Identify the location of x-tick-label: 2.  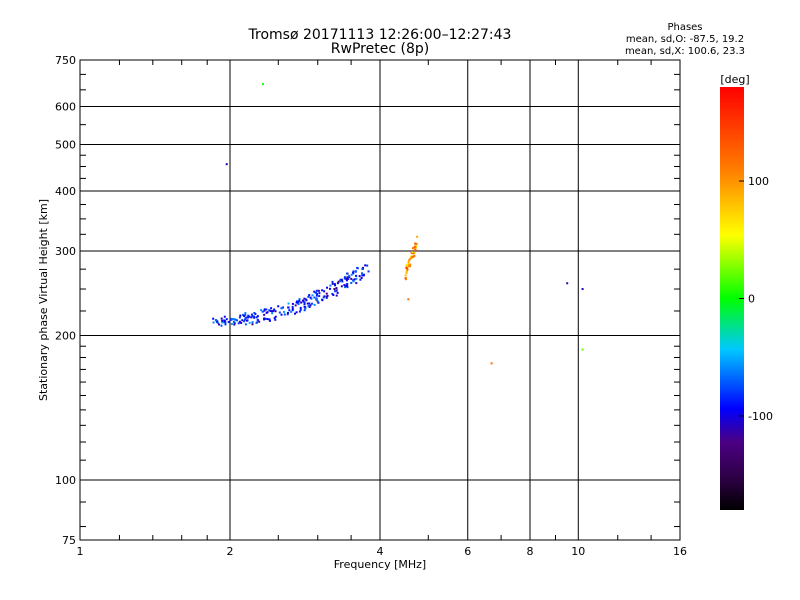
(230, 551).